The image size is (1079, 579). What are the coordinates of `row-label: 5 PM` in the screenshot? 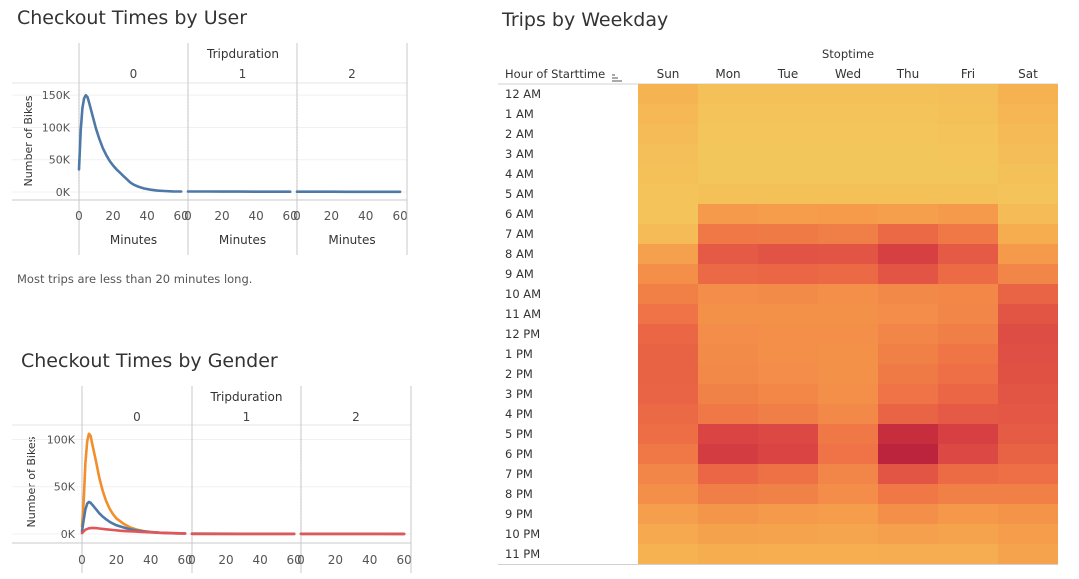 It's located at (519, 434).